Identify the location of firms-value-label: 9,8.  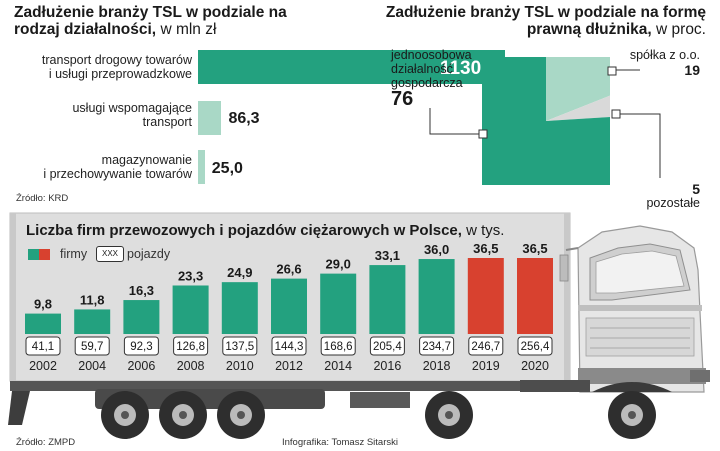
(43, 304).